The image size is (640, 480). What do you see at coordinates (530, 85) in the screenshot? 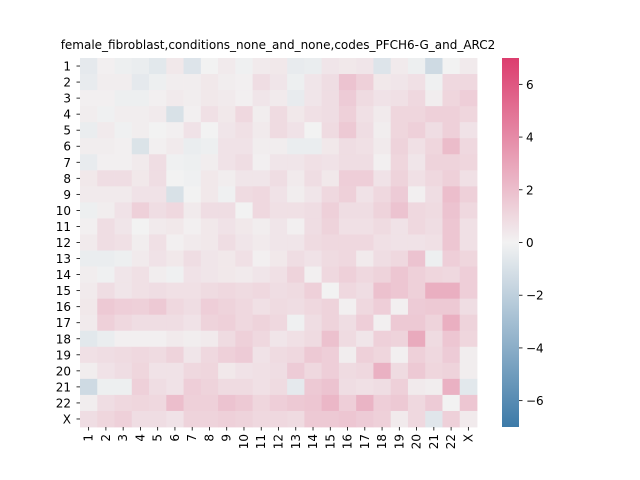
I see `colorbar-tick-label: 6` at bounding box center [530, 85].